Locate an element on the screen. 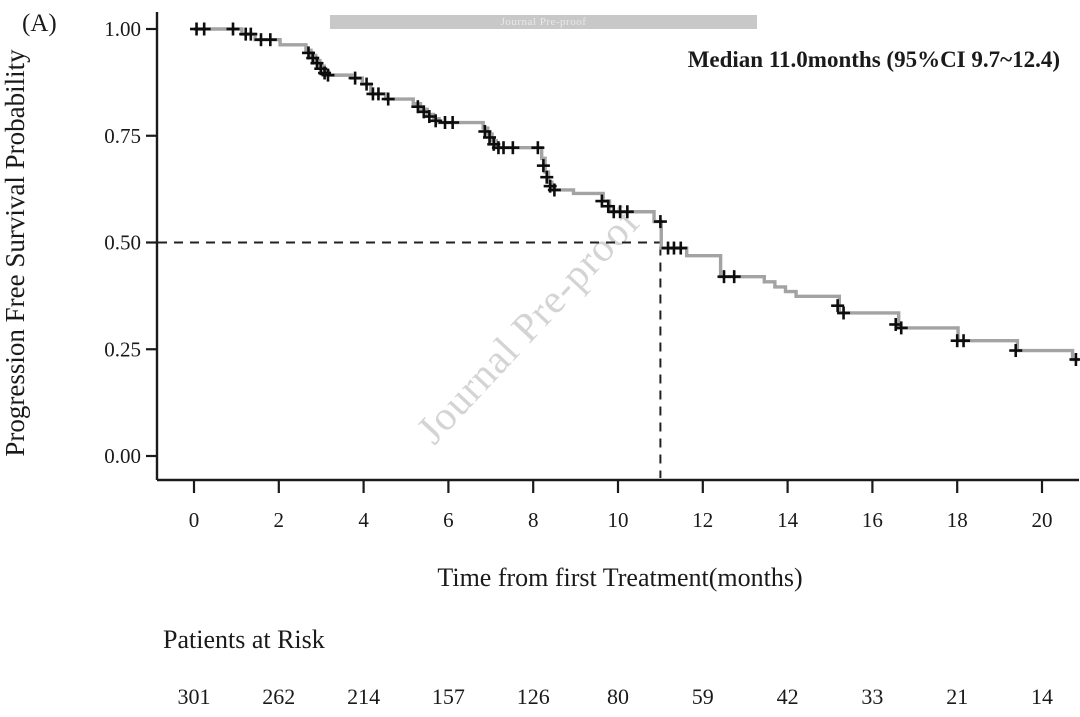 This screenshot has height=717, width=1080. journal-preproof-banner: Journal Pre-proof is located at coordinates (543, 22).